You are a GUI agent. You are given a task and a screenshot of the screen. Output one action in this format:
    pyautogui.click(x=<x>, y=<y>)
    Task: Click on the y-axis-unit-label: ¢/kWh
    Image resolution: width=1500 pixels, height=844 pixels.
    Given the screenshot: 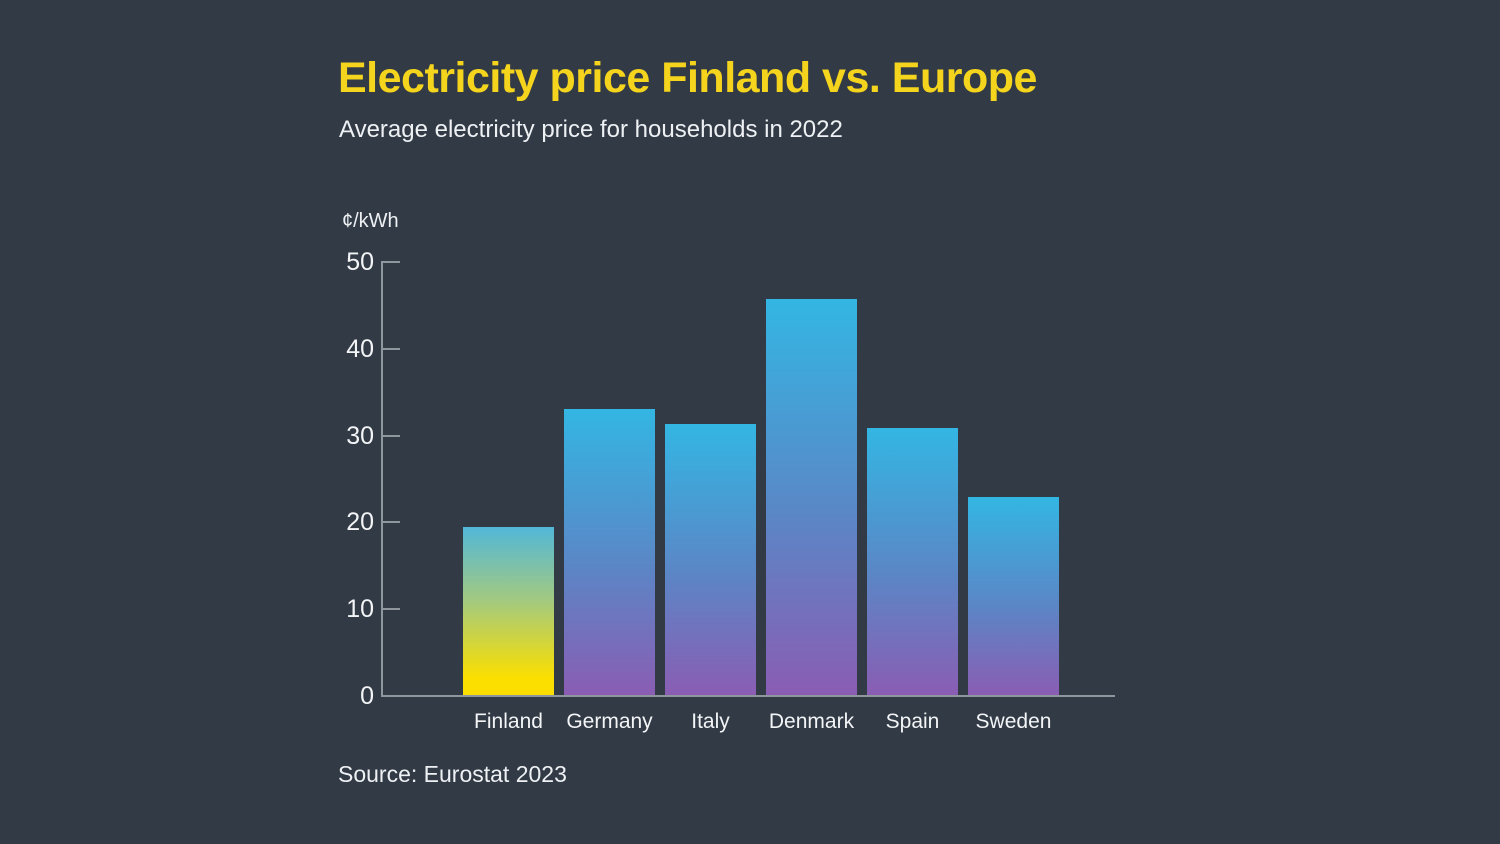 What is the action you would take?
    pyautogui.click(x=370, y=221)
    